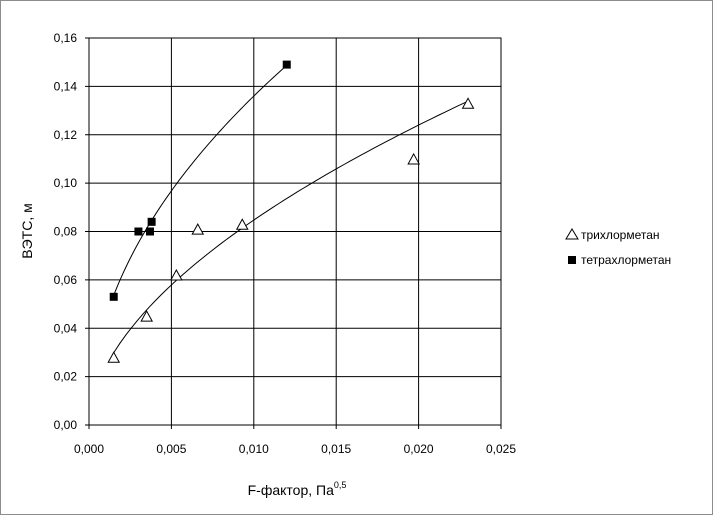 The height and width of the screenshot is (519, 713). What do you see at coordinates (626, 260) in the screenshot?
I see `legend-label-tetrachloromethane: тетрахлорметан` at bounding box center [626, 260].